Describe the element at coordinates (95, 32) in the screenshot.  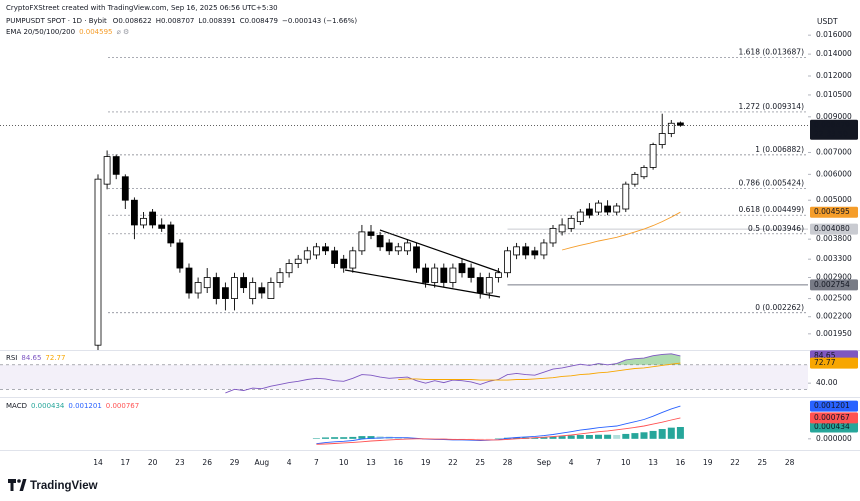
I see `ema-value: 0.004595` at that location.